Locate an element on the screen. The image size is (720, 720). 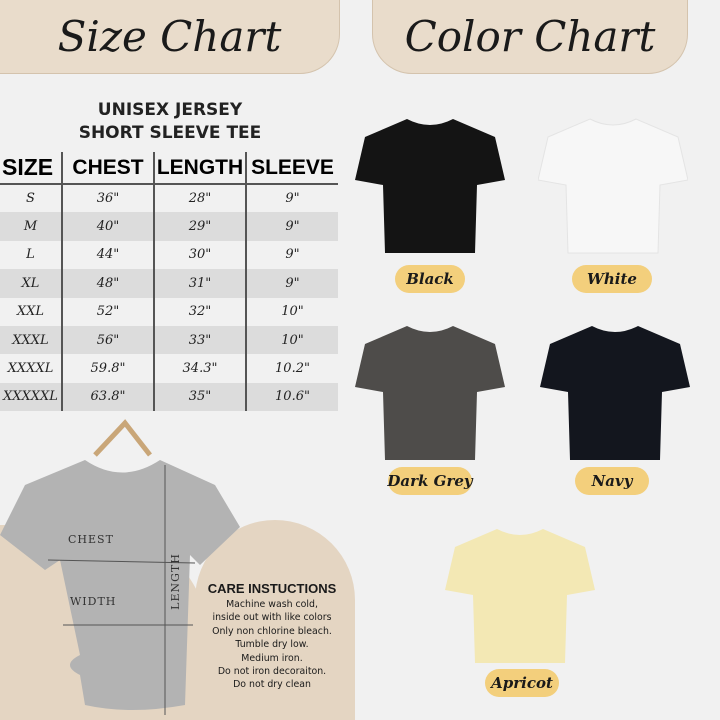
color-chart-title: Color Chart is located at coordinates (530, 36).